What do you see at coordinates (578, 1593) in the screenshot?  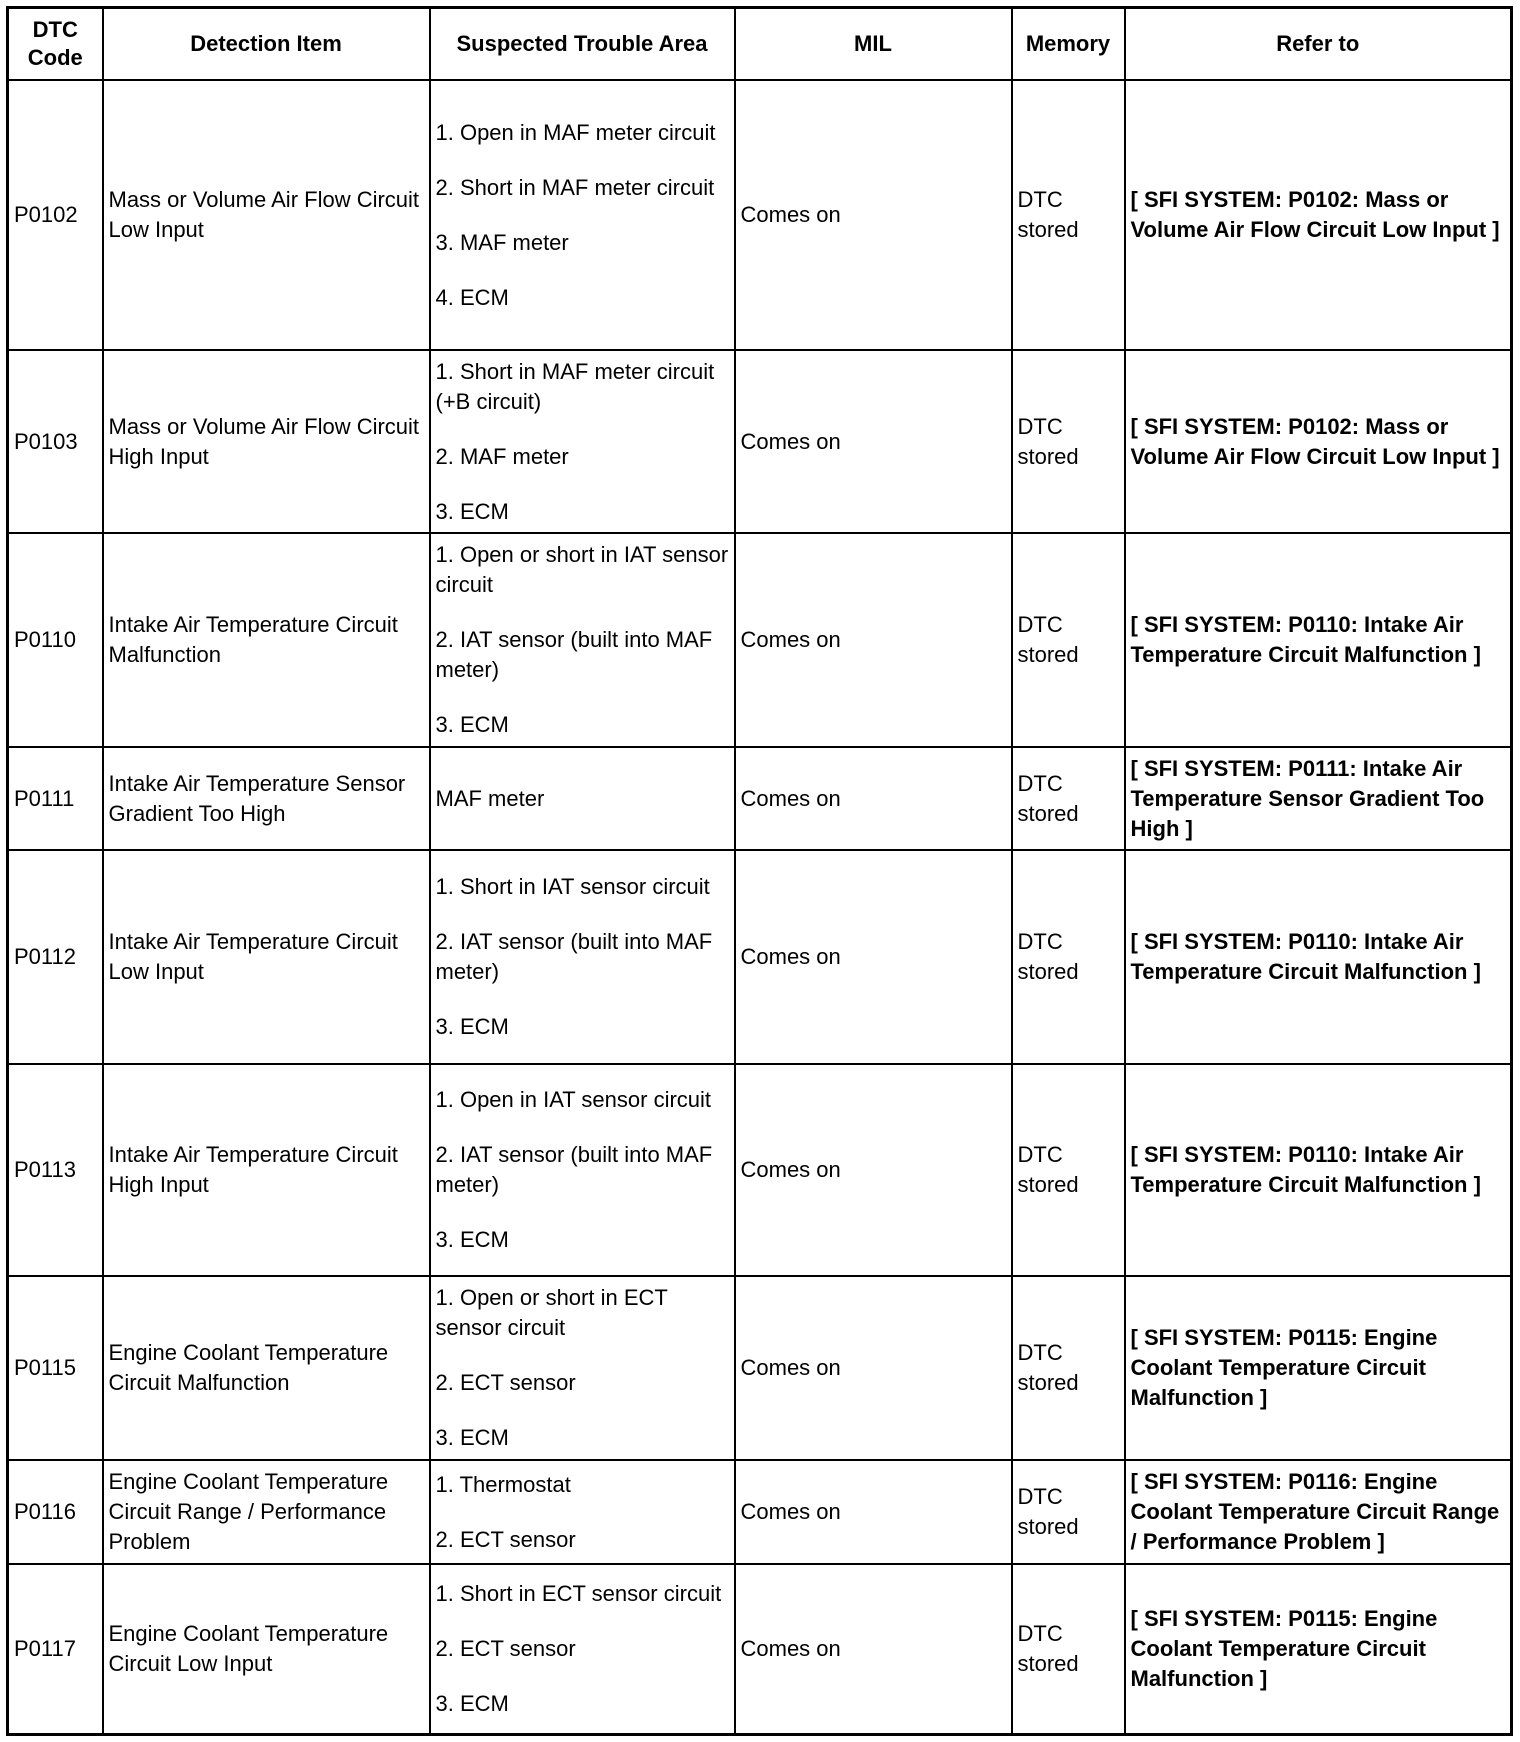 I see `trouble-area-item: 1. Short in ECT sensor circuit` at bounding box center [578, 1593].